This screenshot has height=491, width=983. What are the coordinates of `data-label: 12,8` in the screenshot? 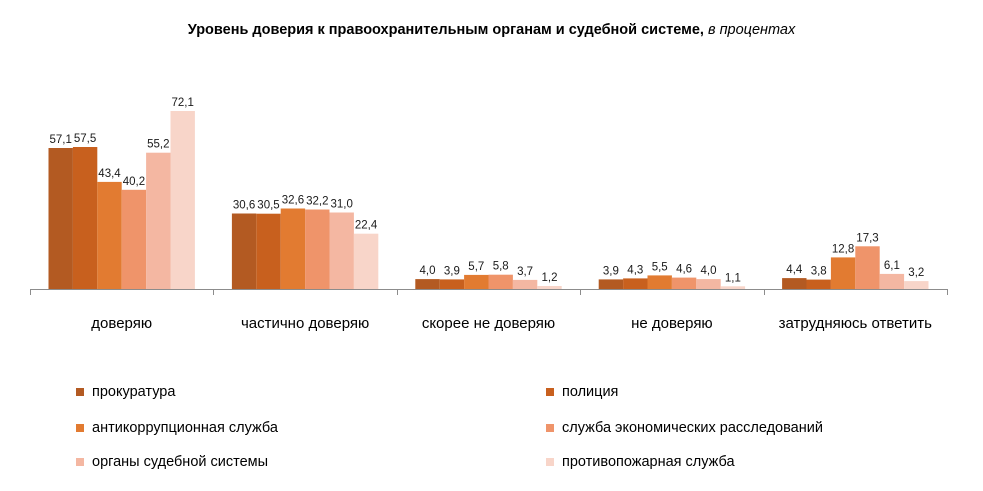 It's located at (843, 249).